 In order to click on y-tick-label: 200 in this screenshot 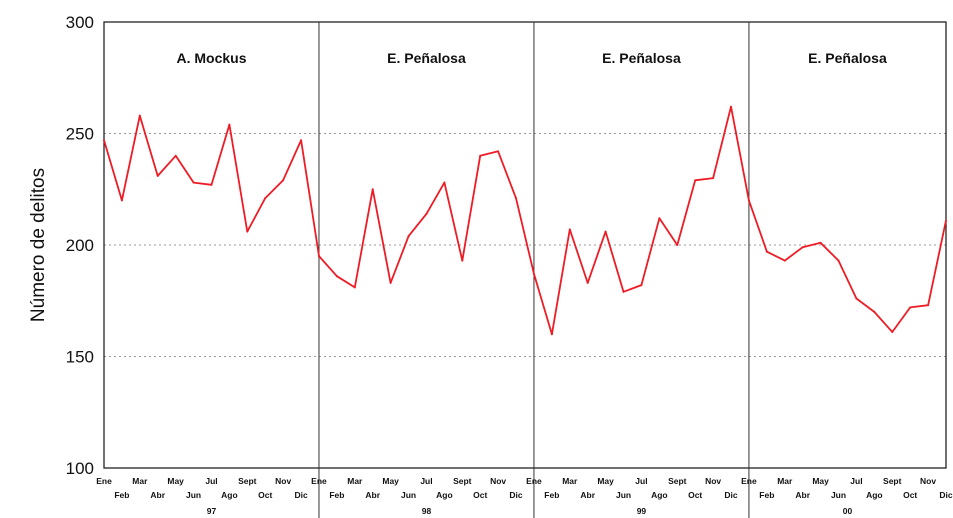, I will do `click(80, 245)`.